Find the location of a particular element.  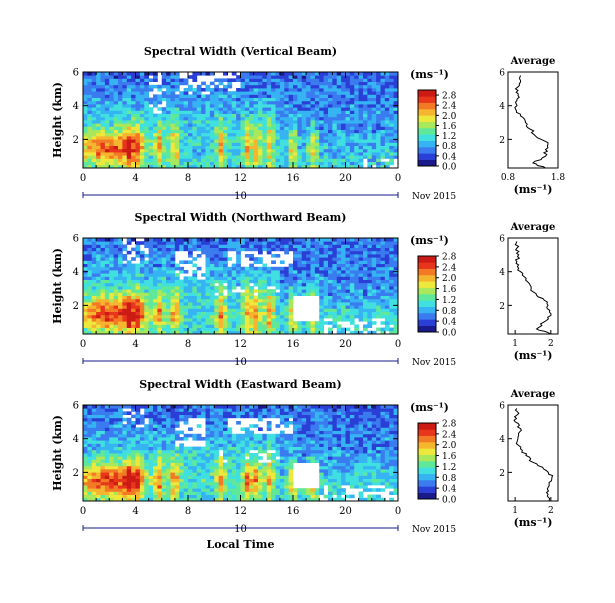

colorbar-tick-label: 2.8 is located at coordinates (449, 97).